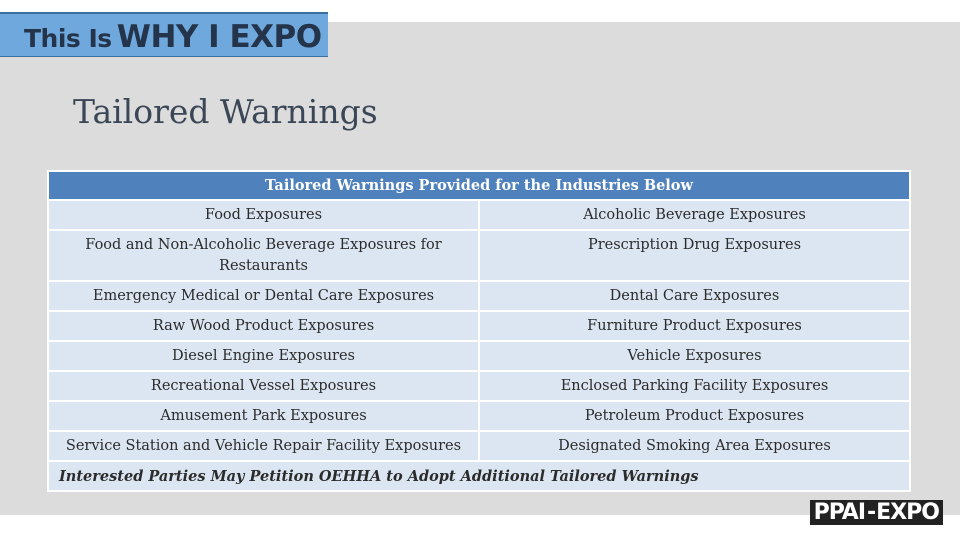  Describe the element at coordinates (263, 356) in the screenshot. I see `table-cell: Diesel Engine Exposures` at that location.